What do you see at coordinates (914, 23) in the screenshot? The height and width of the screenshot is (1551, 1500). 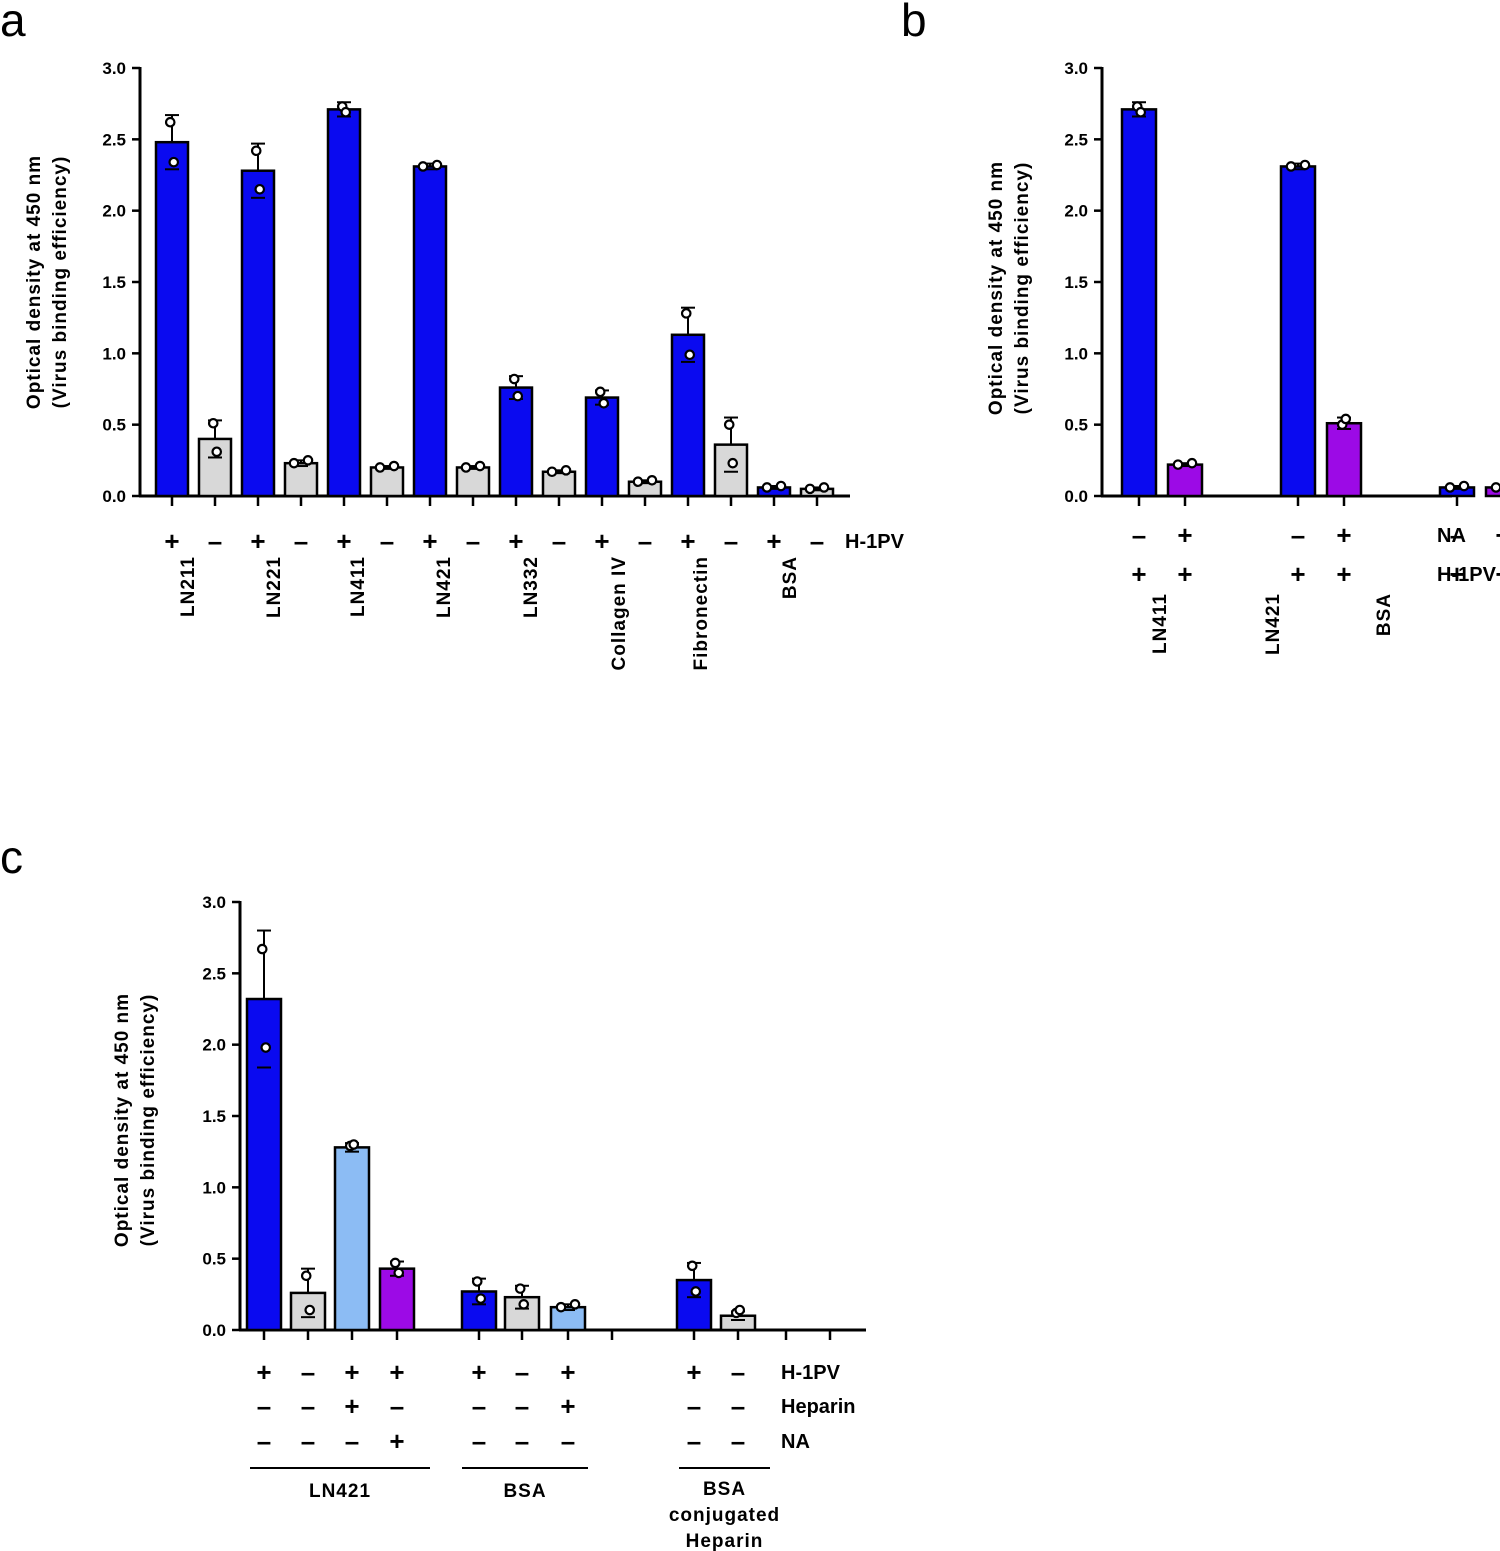 I see `panel-letter-b: b` at bounding box center [914, 23].